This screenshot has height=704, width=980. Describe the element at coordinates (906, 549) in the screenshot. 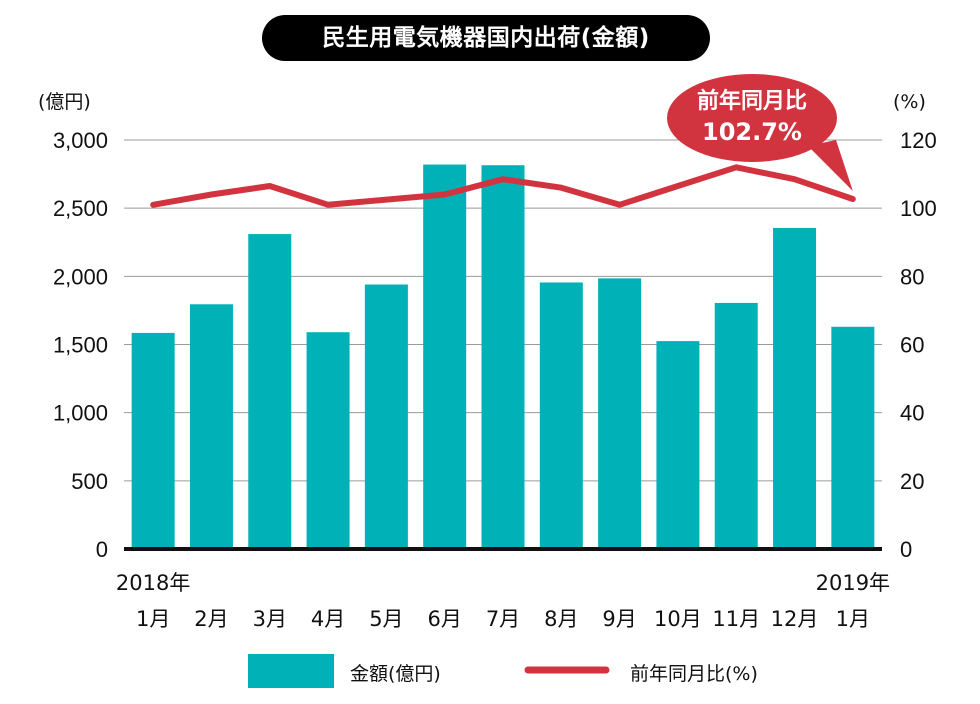

I see `right-tick-label: 0` at that location.